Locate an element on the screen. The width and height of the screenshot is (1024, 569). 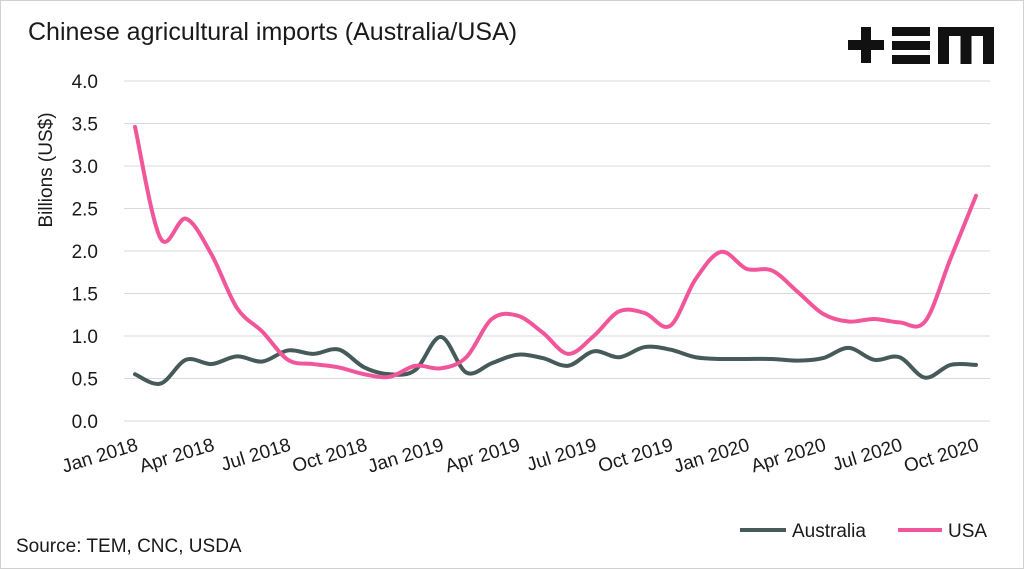
x-tick-label: Apr 2018 is located at coordinates (177, 456).